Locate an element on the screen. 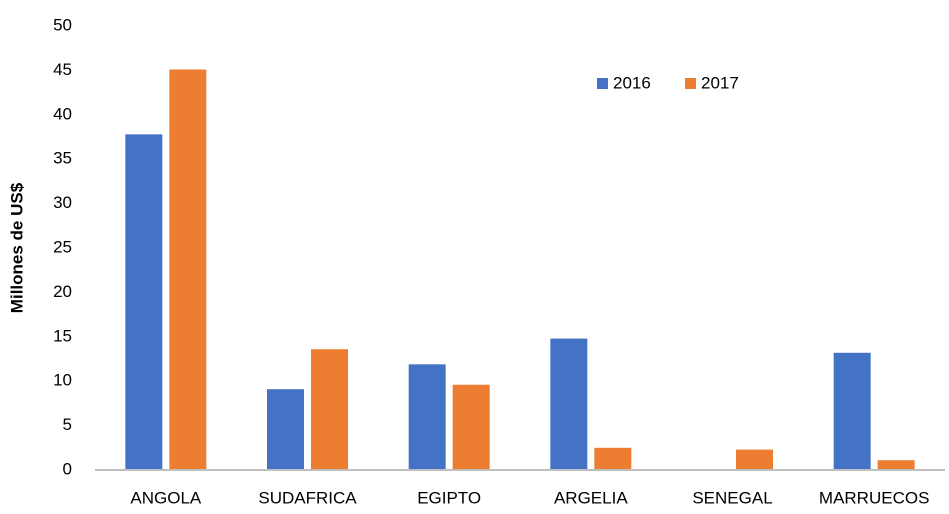 The width and height of the screenshot is (949, 514). y-tick-label: 10 is located at coordinates (62, 380).